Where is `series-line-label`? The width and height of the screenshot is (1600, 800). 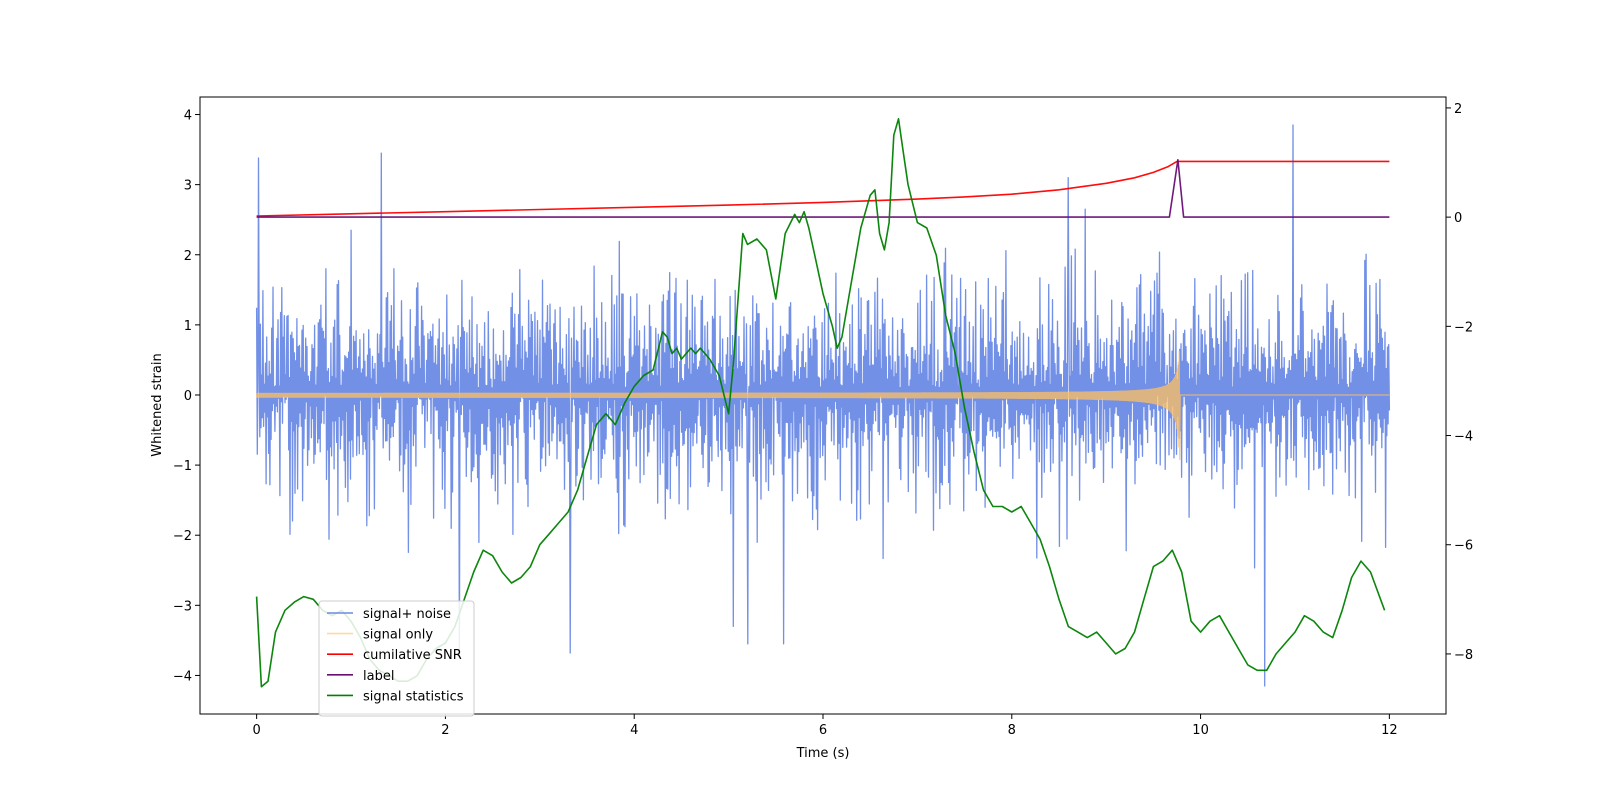
series-line-label is located at coordinates (823, 188).